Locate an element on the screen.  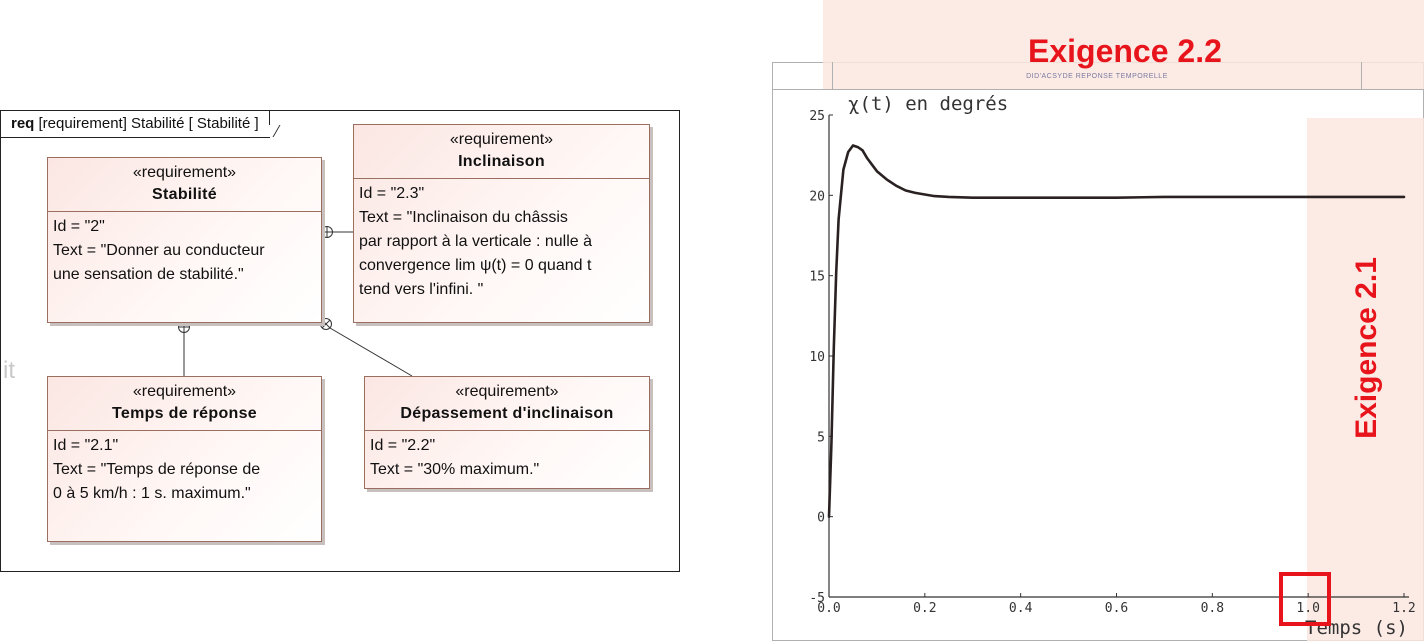
requirement-line: Text = "Donner au conducteur is located at coordinates (159, 250).